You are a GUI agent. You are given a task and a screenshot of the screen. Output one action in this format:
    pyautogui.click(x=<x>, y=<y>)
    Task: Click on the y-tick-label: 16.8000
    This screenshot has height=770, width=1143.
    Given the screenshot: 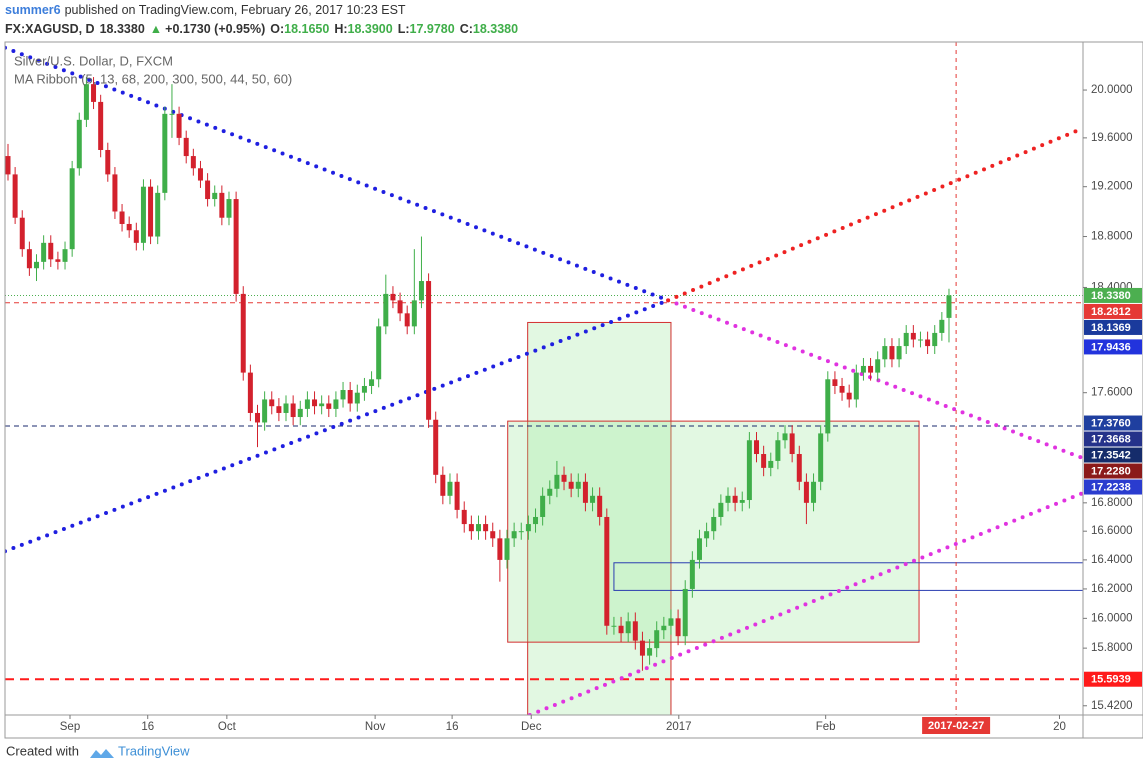 What is the action you would take?
    pyautogui.click(x=1112, y=503)
    